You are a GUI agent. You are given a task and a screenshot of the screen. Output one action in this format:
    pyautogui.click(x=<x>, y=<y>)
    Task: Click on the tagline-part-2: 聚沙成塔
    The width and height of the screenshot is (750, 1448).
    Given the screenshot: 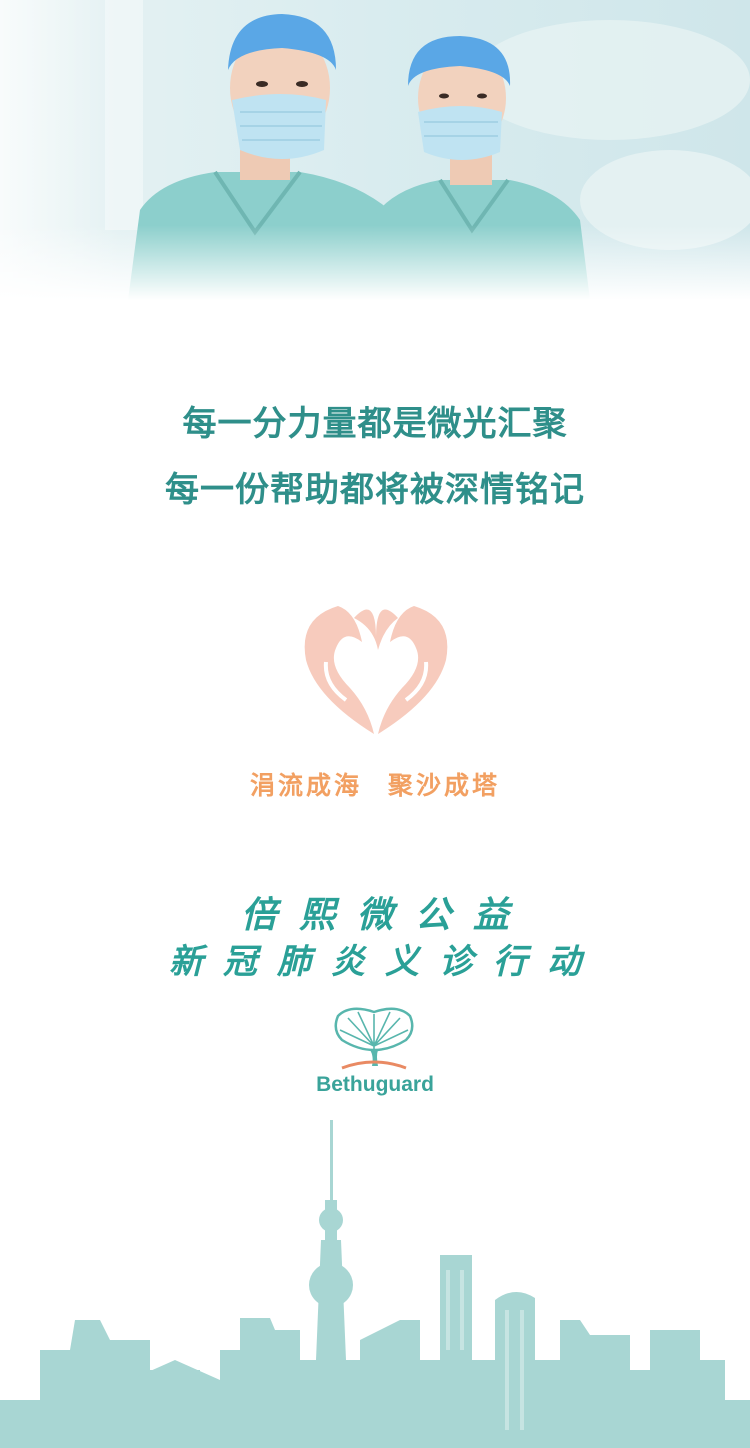 What is the action you would take?
    pyautogui.click(x=444, y=785)
    